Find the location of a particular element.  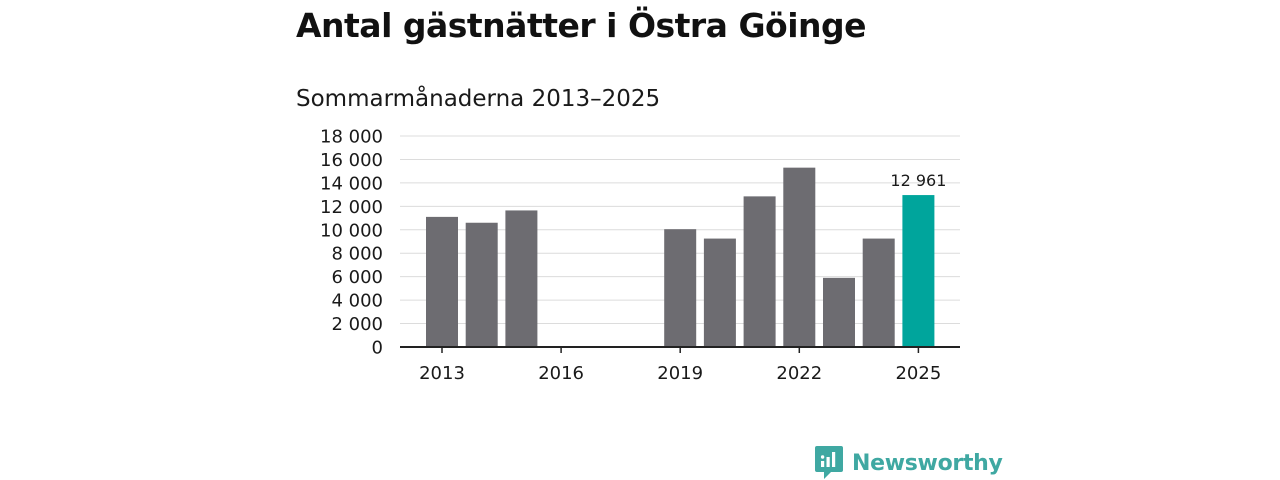

data-label: 12 961 is located at coordinates (918, 180).